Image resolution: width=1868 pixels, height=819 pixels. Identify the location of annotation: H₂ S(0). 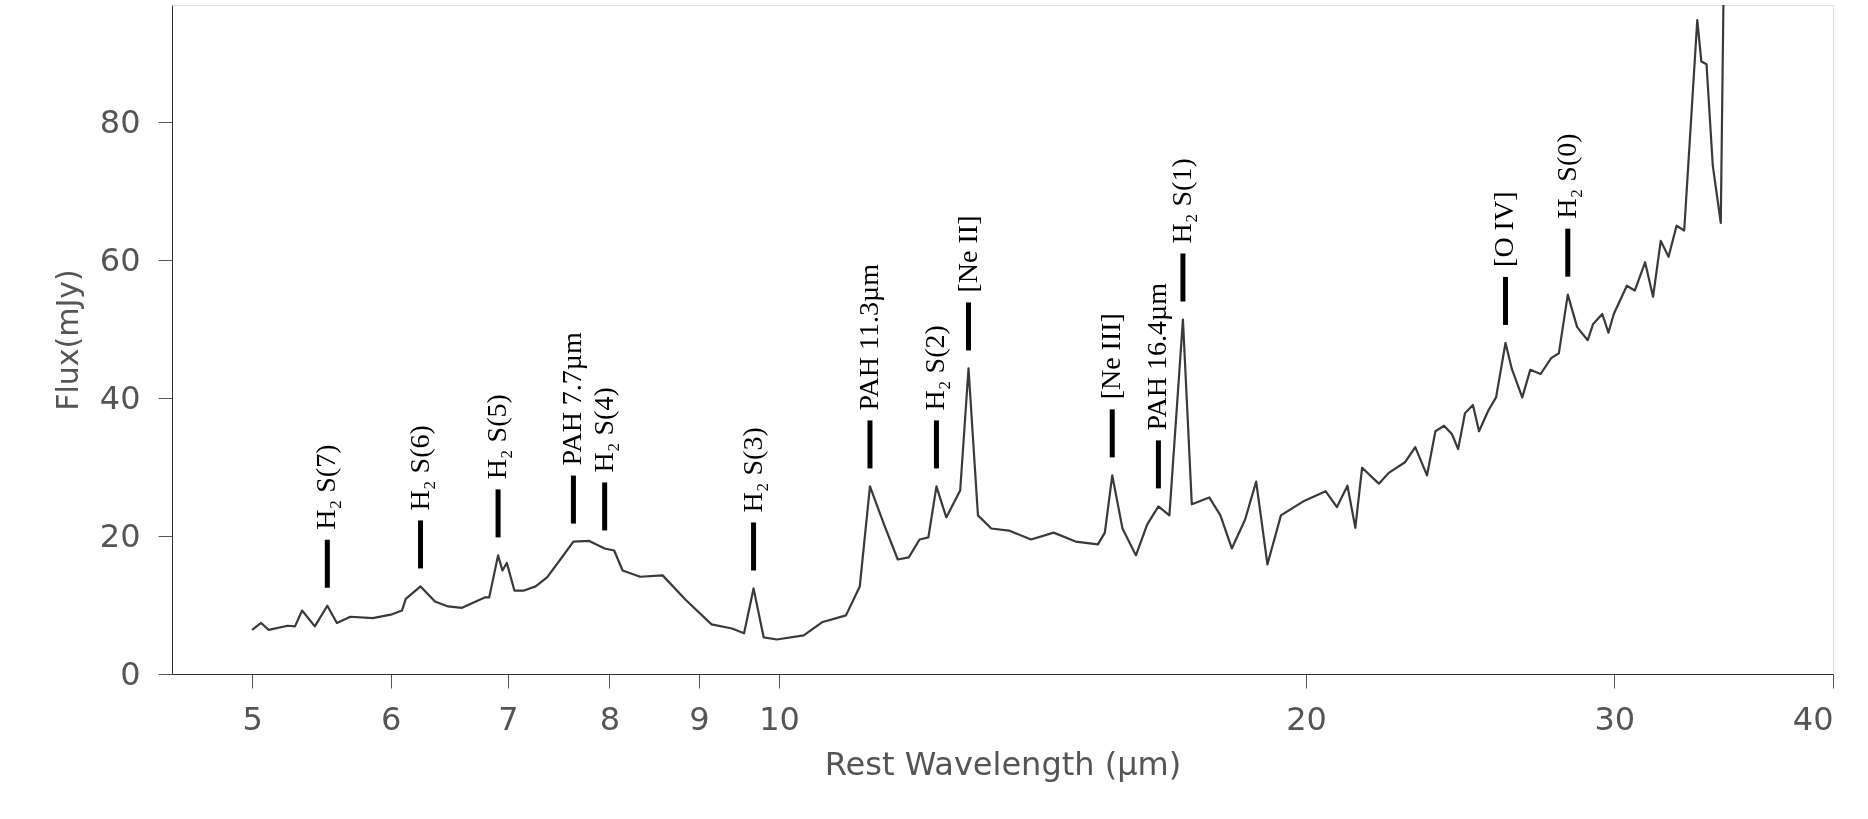
(1566, 176).